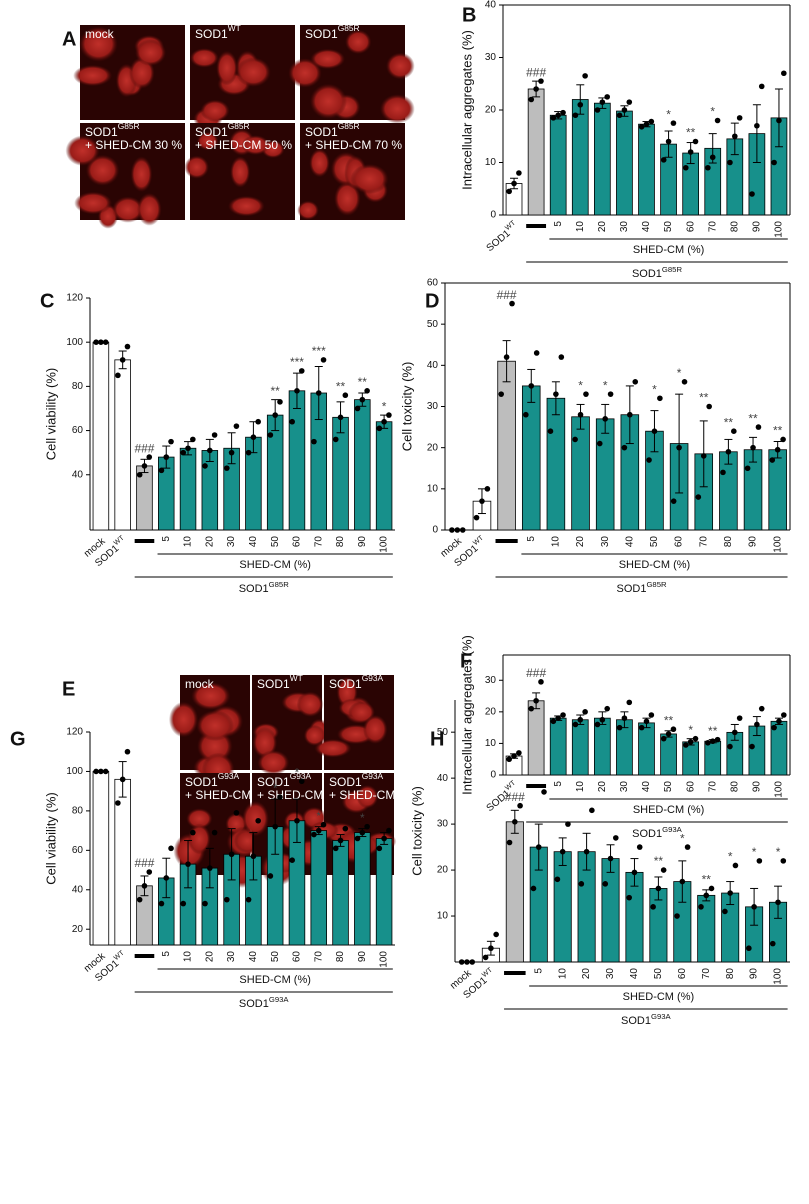  Describe the element at coordinates (78, 430) in the screenshot. I see `y-tick-label: 60` at that location.